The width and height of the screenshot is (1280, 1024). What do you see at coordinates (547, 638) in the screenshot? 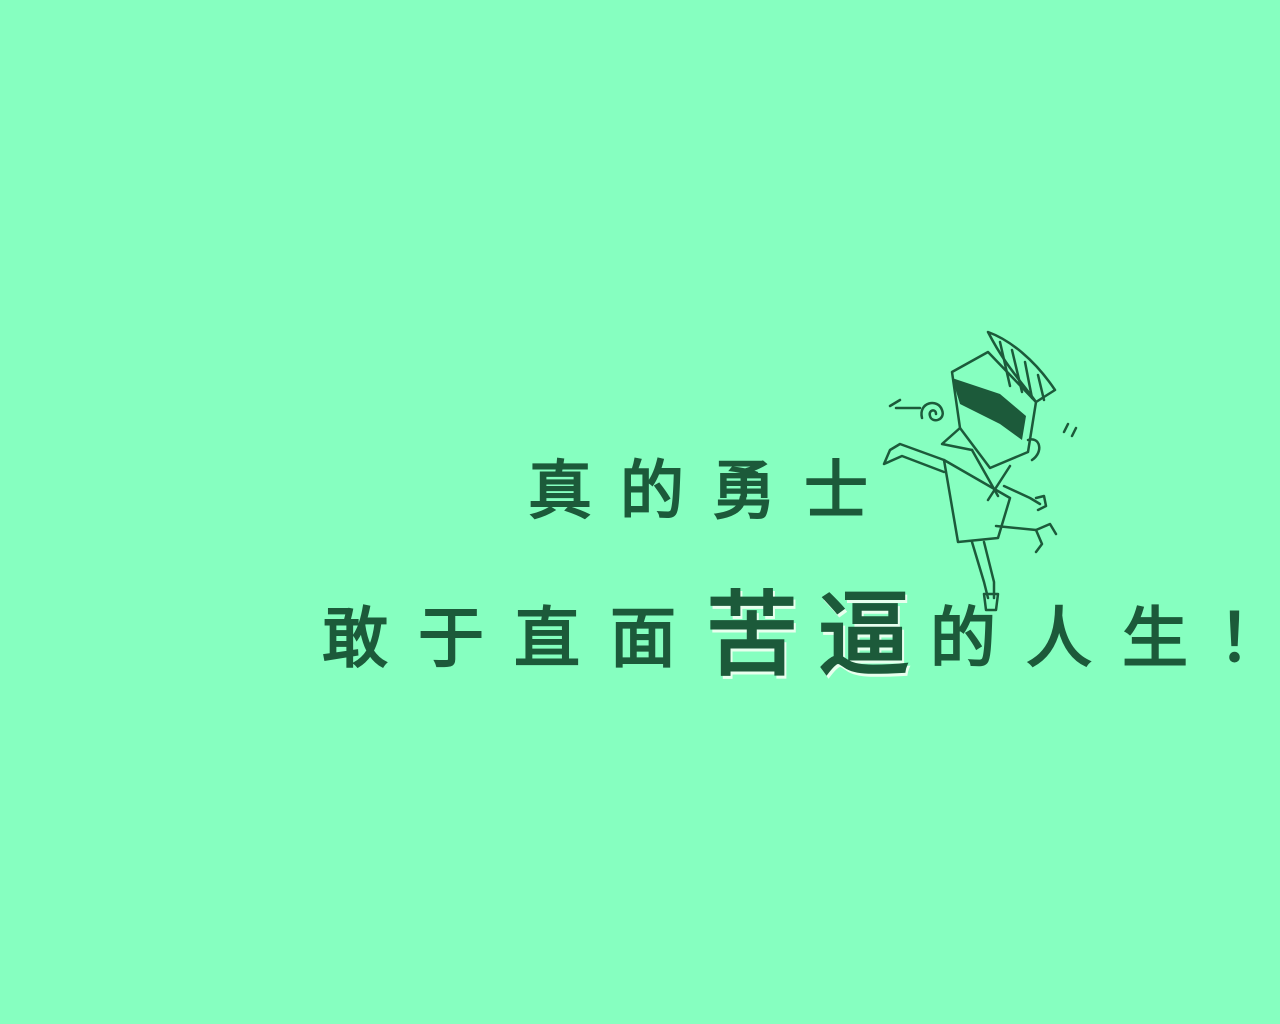
I see `slogan-char: 直` at bounding box center [547, 638].